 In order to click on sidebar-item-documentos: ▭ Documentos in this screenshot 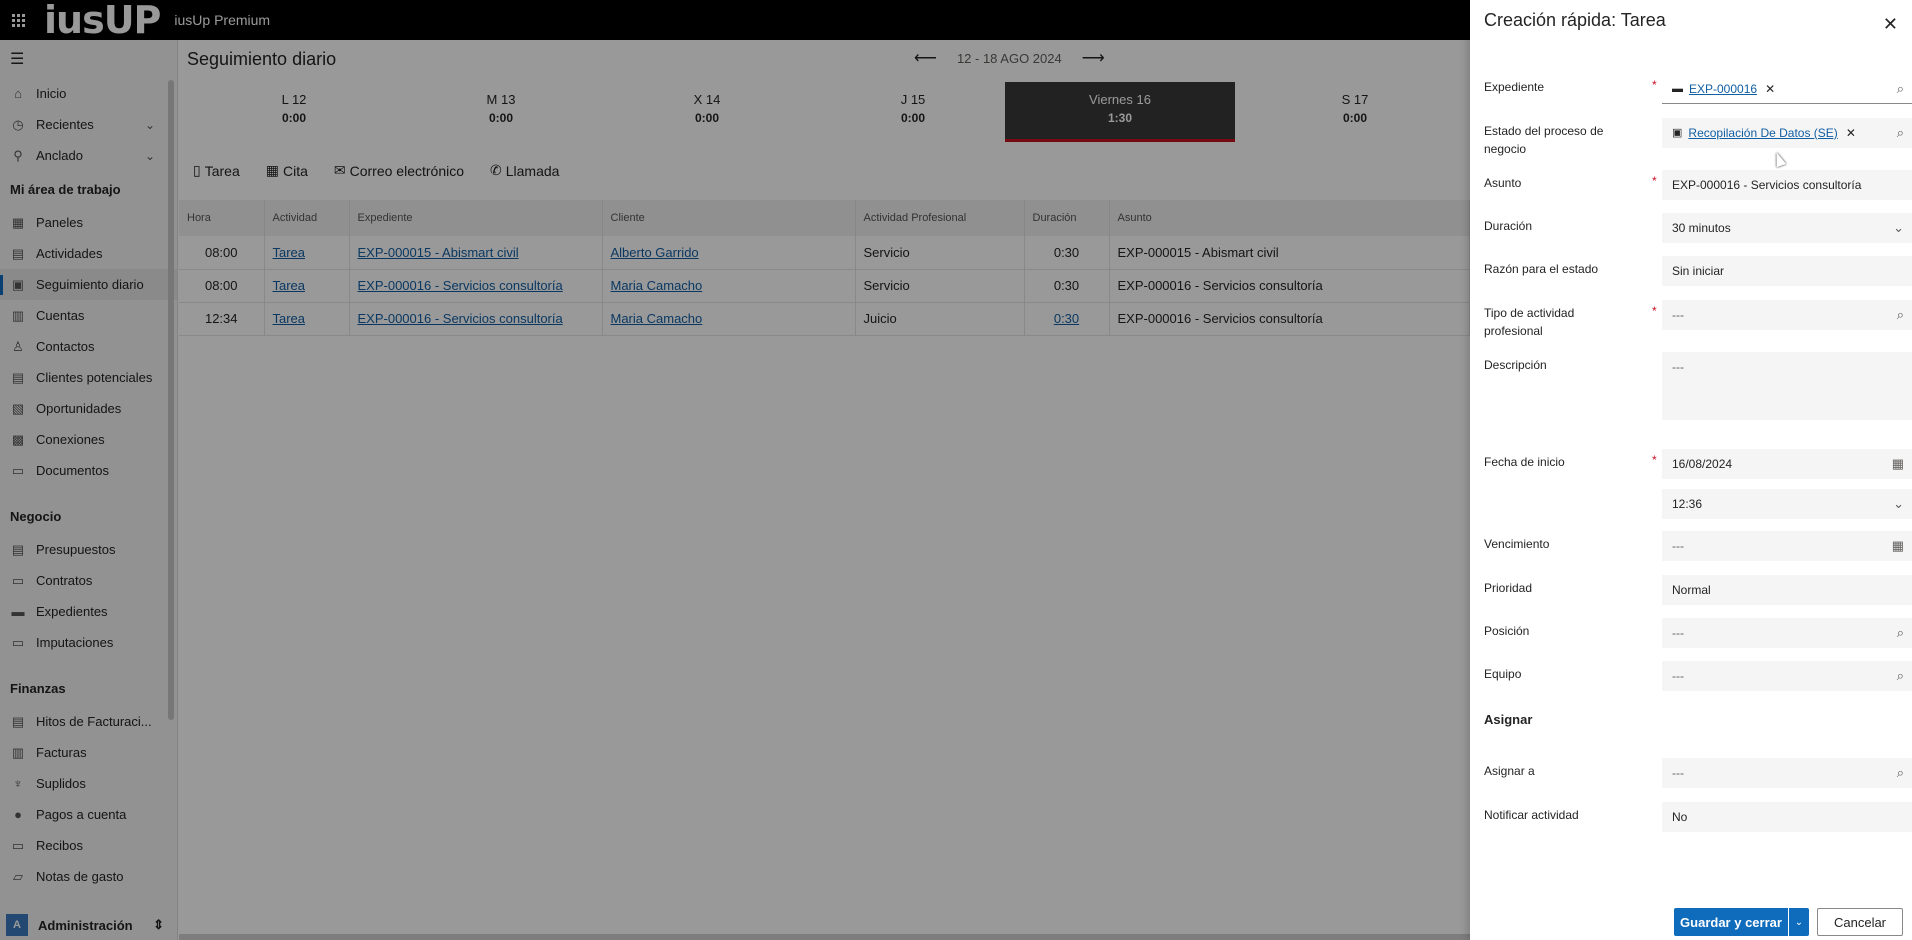, I will do `click(88, 470)`.